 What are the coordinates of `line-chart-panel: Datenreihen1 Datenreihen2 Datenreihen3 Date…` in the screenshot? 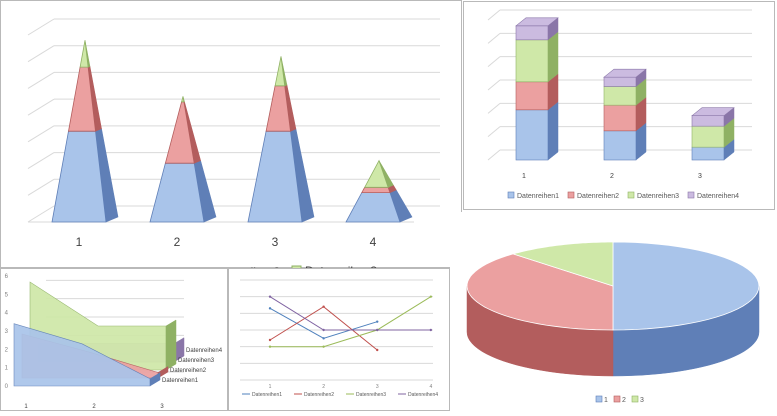 It's located at (339, 339).